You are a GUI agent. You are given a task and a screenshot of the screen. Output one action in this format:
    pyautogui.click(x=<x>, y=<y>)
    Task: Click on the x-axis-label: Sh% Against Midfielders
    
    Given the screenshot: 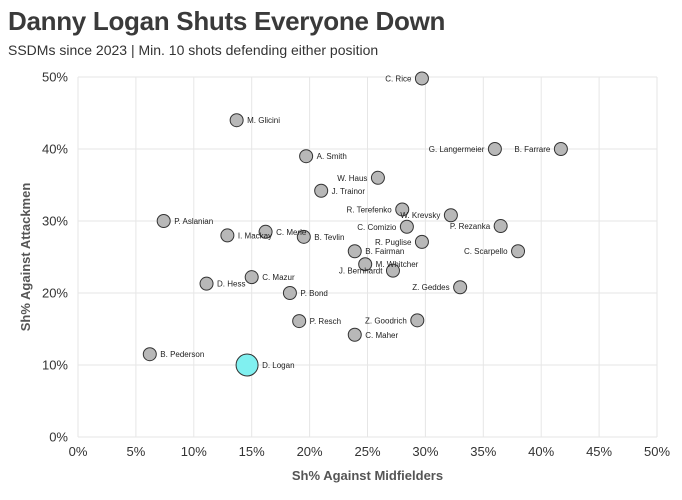 What is the action you would take?
    pyautogui.click(x=367, y=475)
    